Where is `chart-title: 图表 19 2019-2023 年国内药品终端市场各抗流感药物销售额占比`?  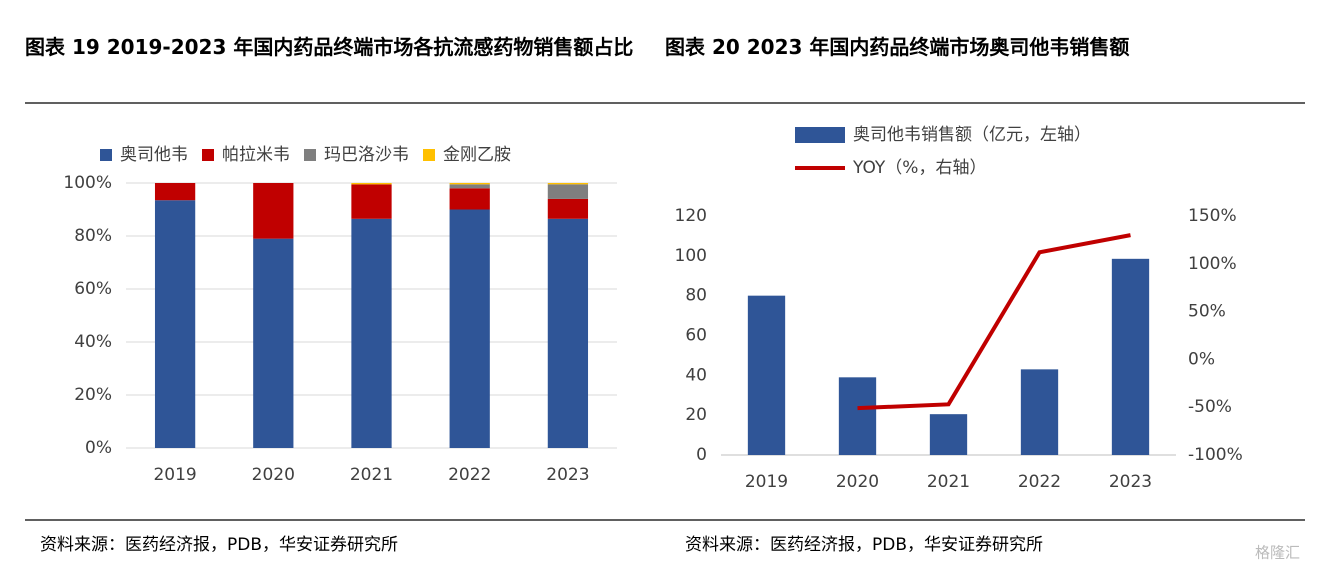
chart-title: 图表 19 2019-2023 年国内药品终端市场各抗流感药物销售额占比 is located at coordinates (329, 47).